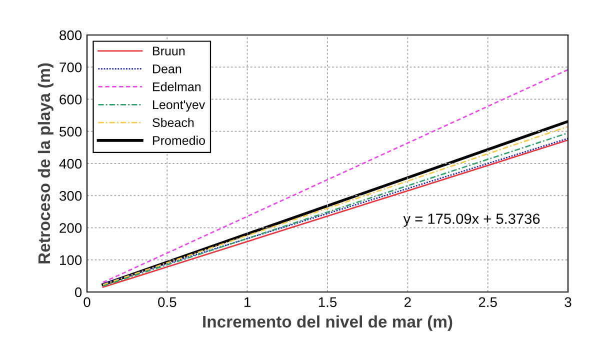 This screenshot has width=590, height=349. I want to click on x-tick-label: 2.5, so click(487, 302).